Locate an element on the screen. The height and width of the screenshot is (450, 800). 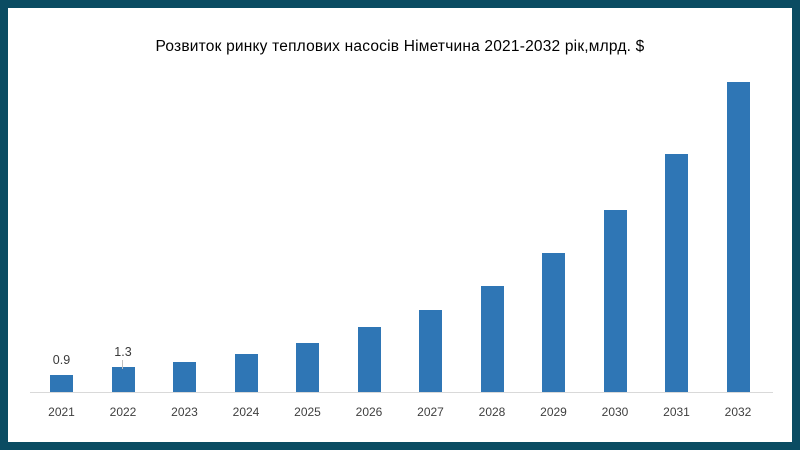
x-axis-line is located at coordinates (401, 392).